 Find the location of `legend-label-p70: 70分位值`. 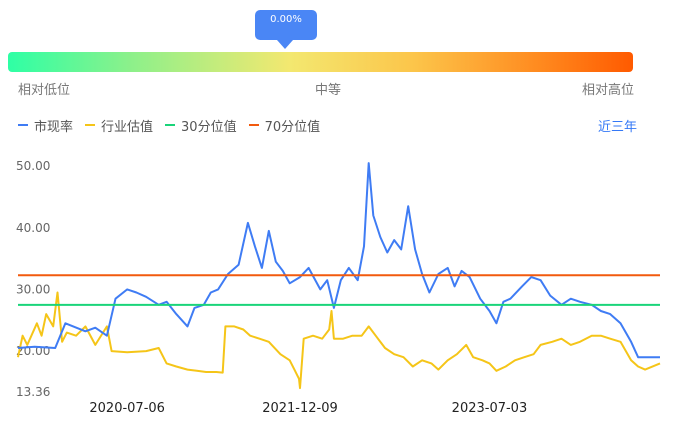

legend-label-p70: 70分位值 is located at coordinates (292, 127).